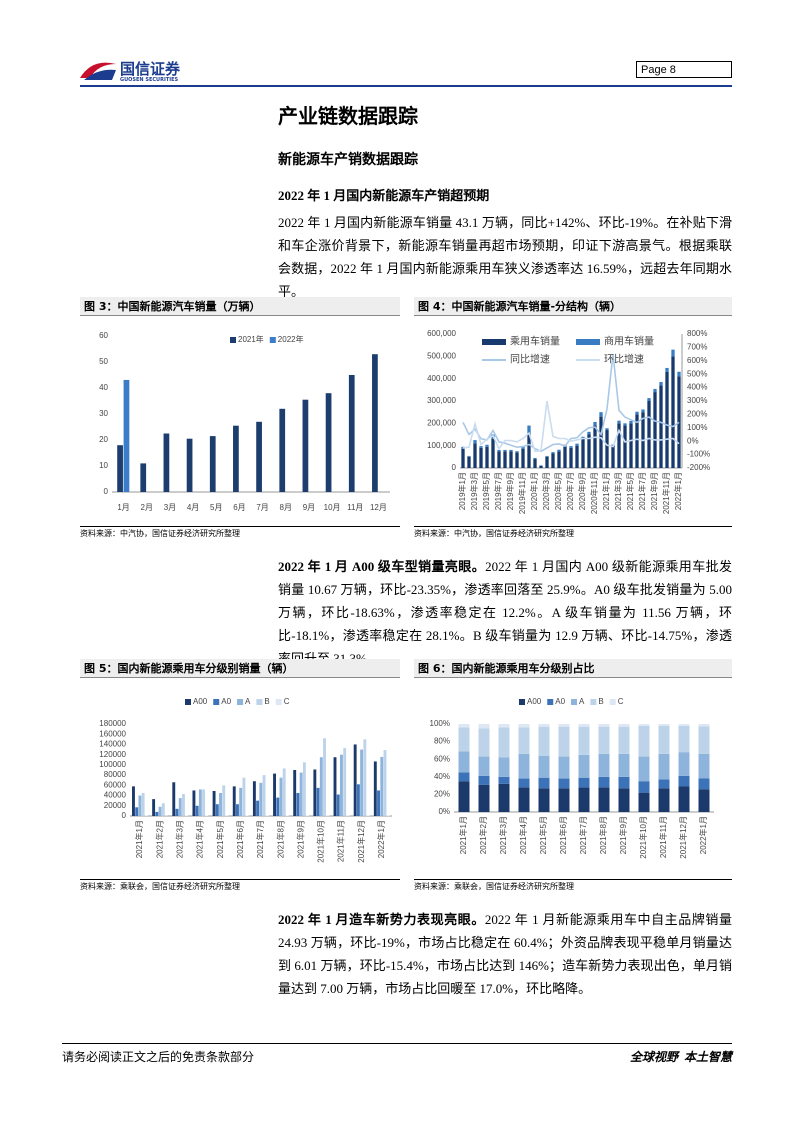  What do you see at coordinates (498, 491) in the screenshot?
I see `x-tick-label: 2019年7月` at bounding box center [498, 491].